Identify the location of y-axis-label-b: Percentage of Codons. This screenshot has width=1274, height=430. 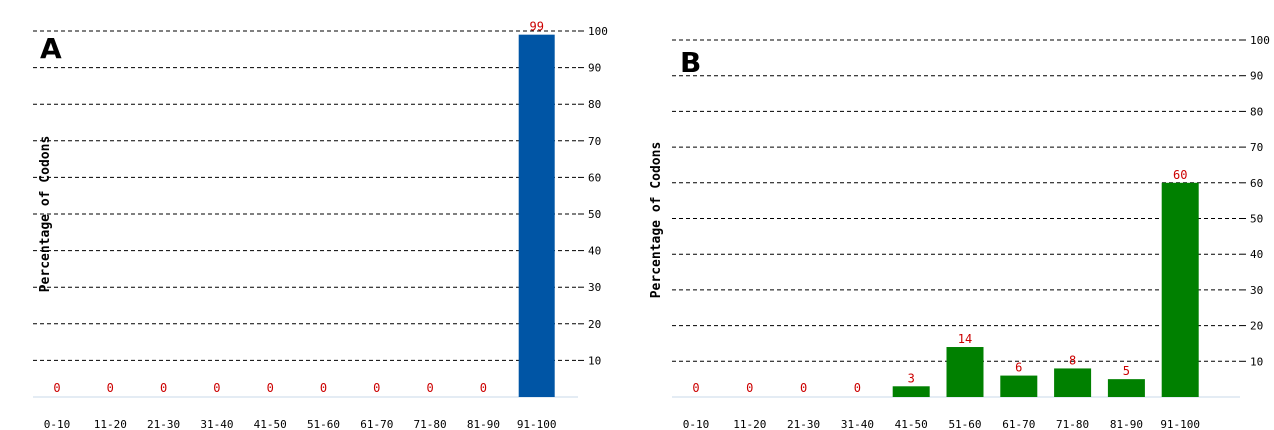
(656, 220).